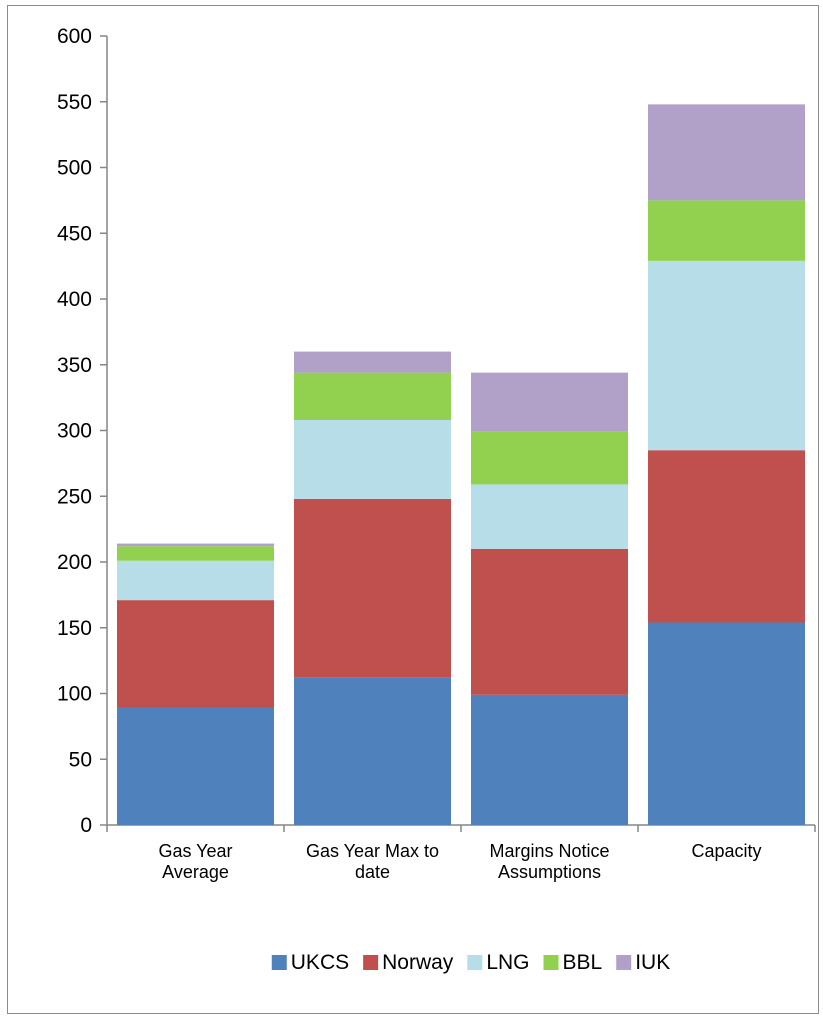 The height and width of the screenshot is (1019, 823). What do you see at coordinates (74, 365) in the screenshot?
I see `y-tick-label: 350` at bounding box center [74, 365].